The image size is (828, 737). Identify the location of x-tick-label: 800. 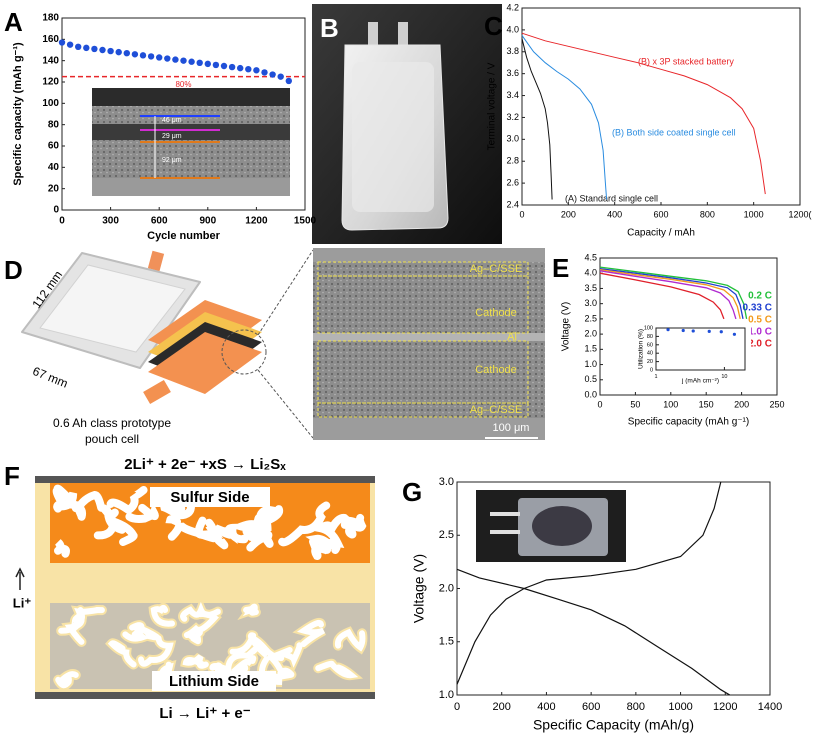
(707, 214).